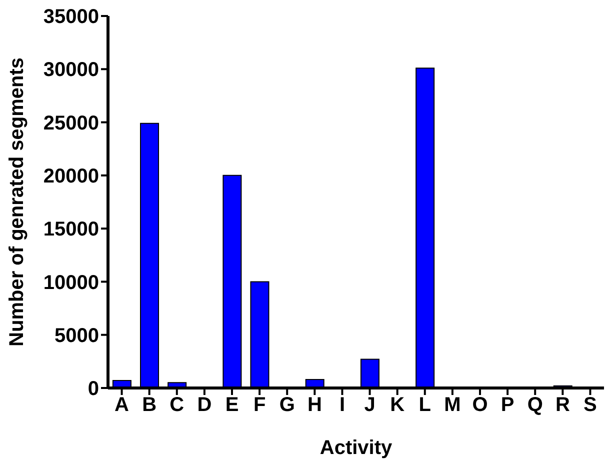  I want to click on x-tick-label: I, so click(342, 405).